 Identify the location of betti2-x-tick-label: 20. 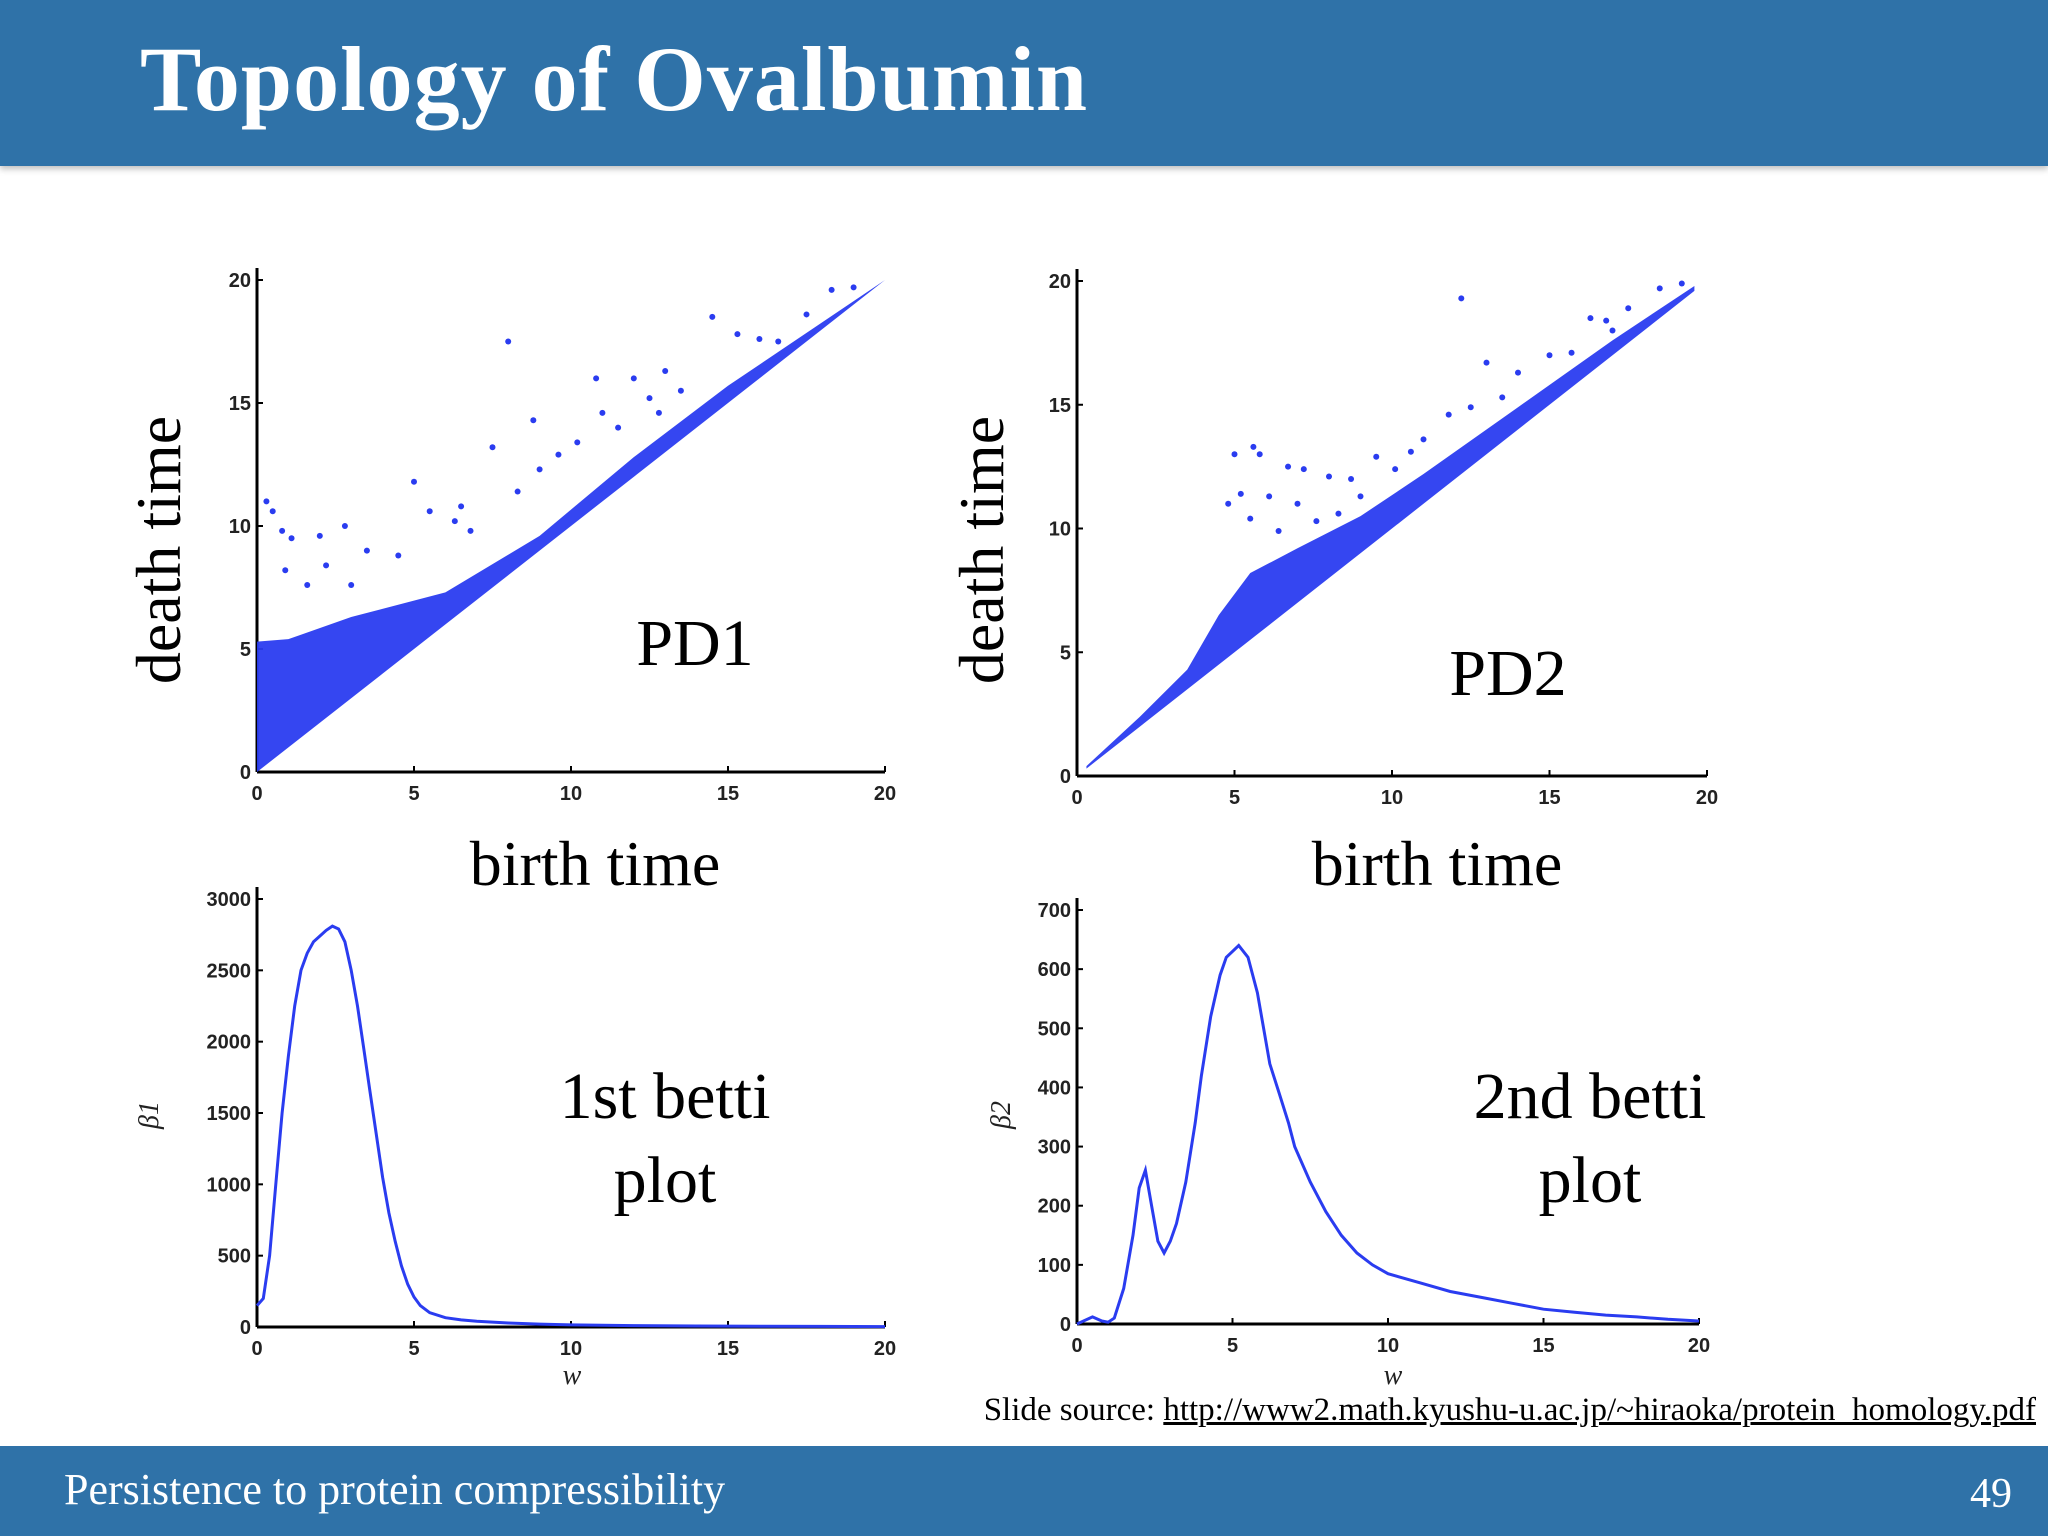
(1699, 1346).